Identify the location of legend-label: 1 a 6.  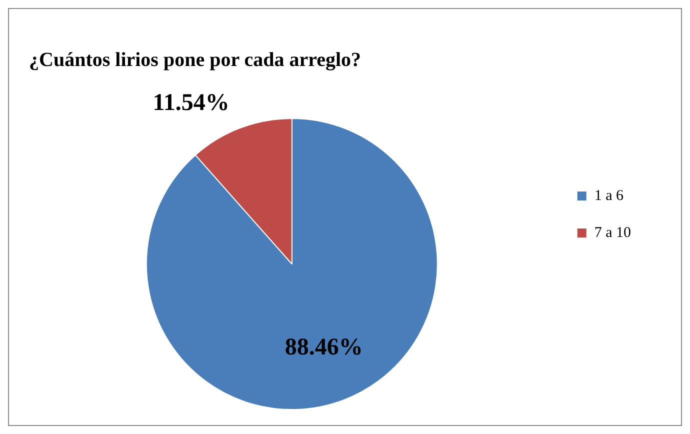
(609, 196).